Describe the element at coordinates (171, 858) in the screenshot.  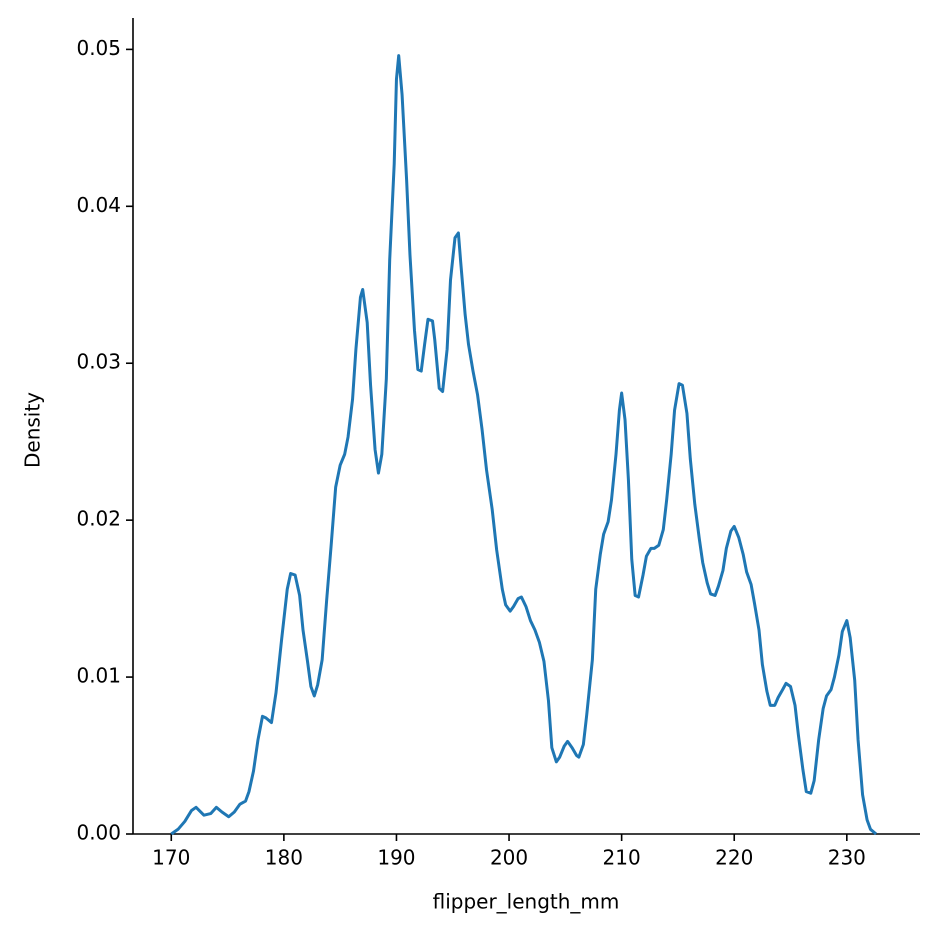
I see `x-tick-label: 170` at that location.